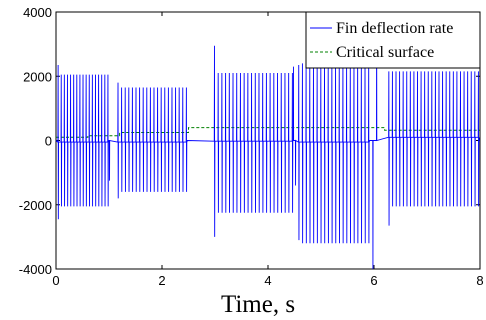 This screenshot has height=320, width=486. What do you see at coordinates (55, 280) in the screenshot?
I see `x-tick-label: 0` at bounding box center [55, 280].